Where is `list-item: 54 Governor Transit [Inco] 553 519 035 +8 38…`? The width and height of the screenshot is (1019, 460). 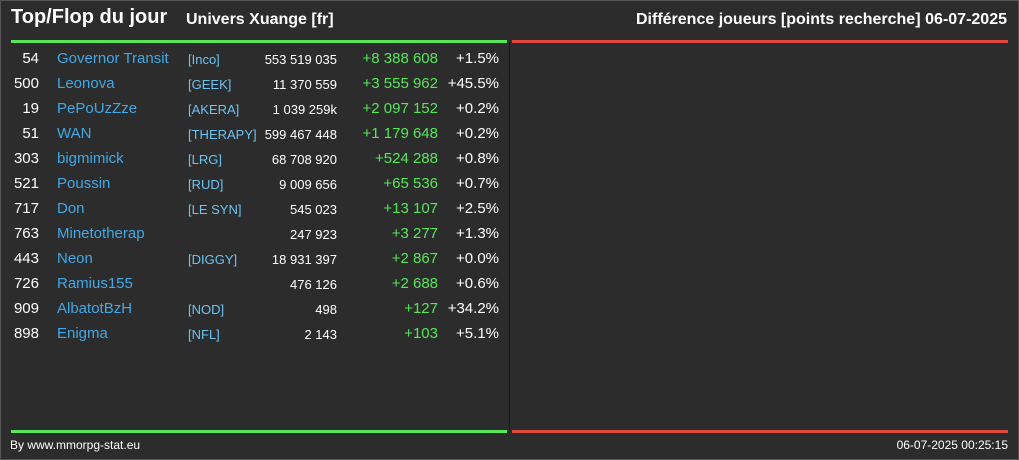
list-item: 54 Governor Transit [Inco] 553 519 035 +8 38… is located at coordinates (255, 60).